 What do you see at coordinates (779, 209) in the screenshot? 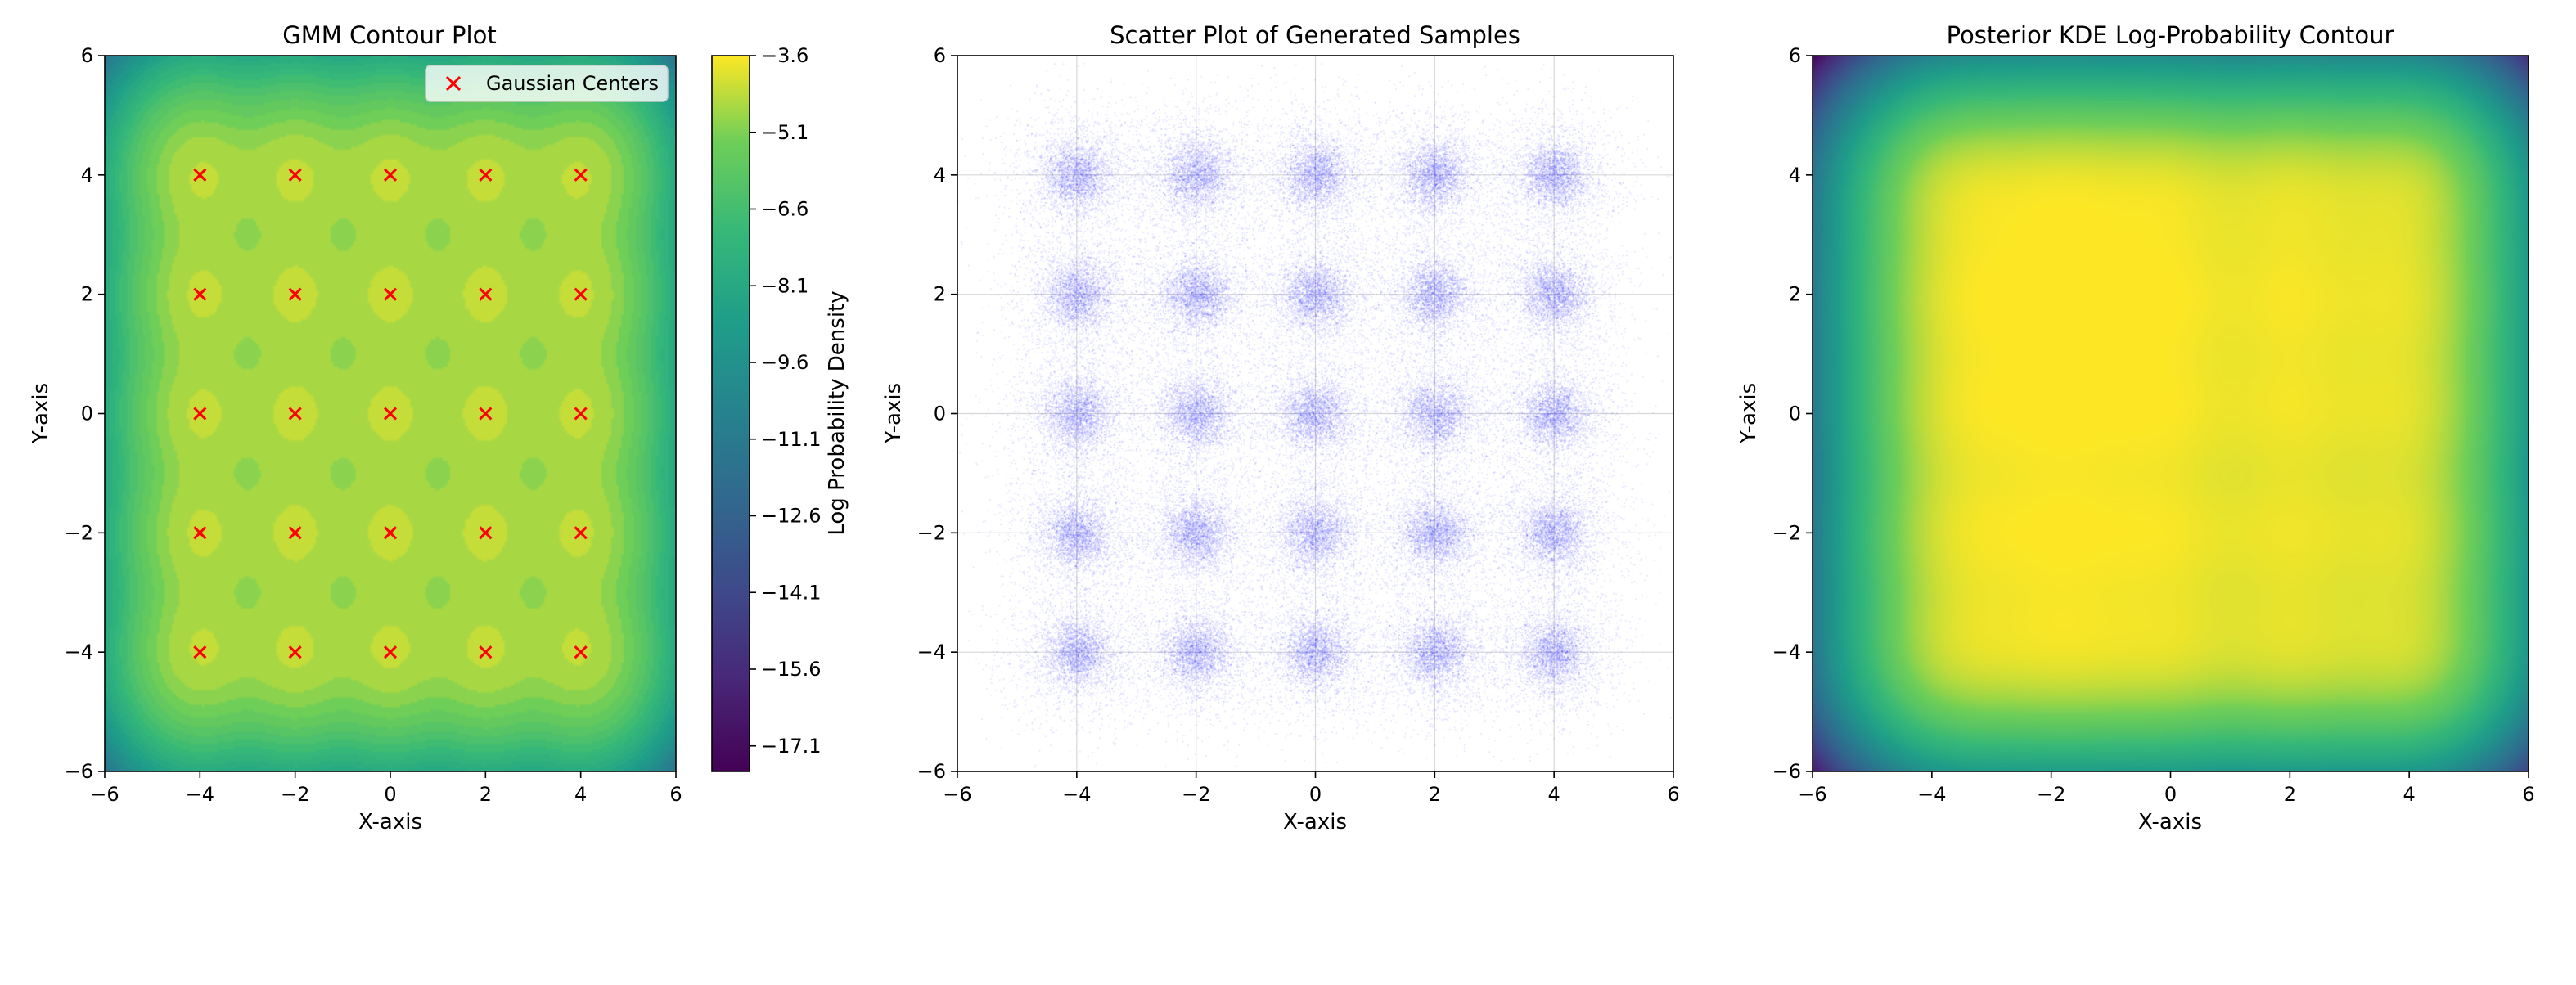
I see `colorbar-tick: −6.6` at bounding box center [779, 209].